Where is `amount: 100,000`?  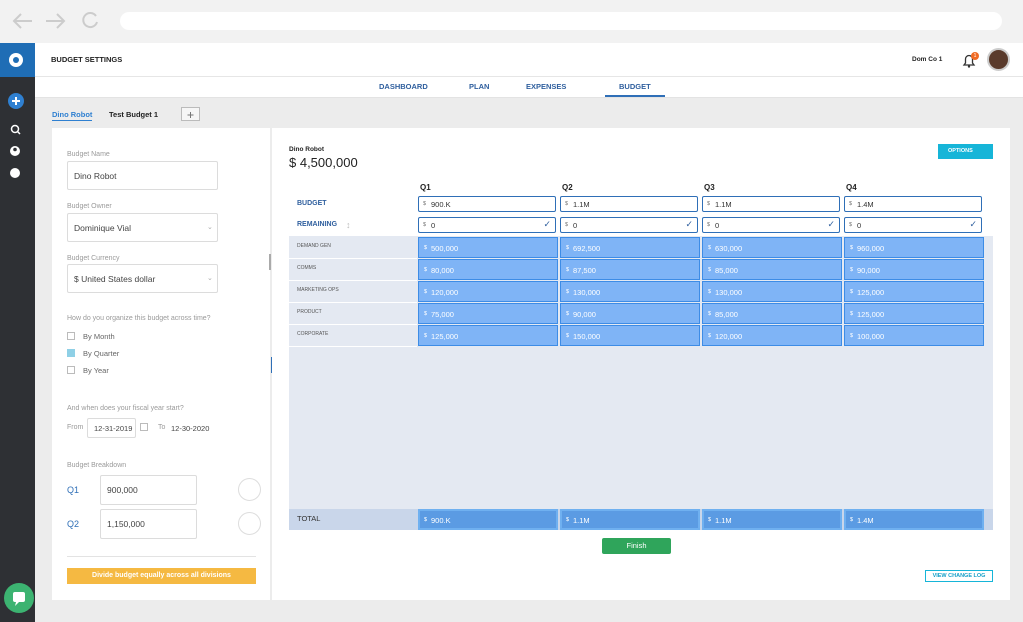 amount: 100,000 is located at coordinates (871, 336).